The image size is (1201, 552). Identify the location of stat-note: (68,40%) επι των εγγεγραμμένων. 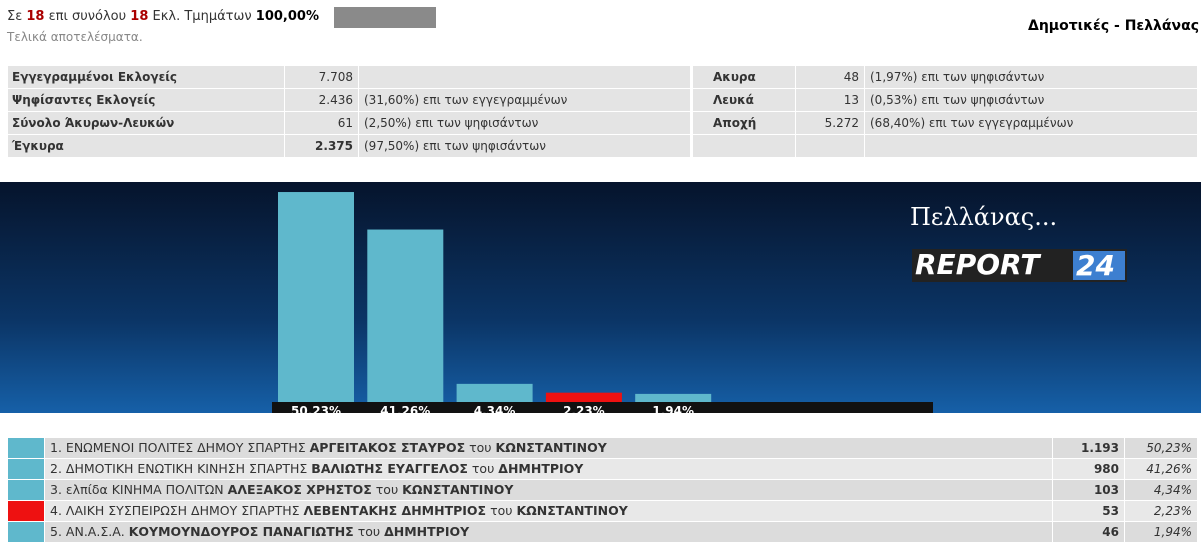
(1031, 123).